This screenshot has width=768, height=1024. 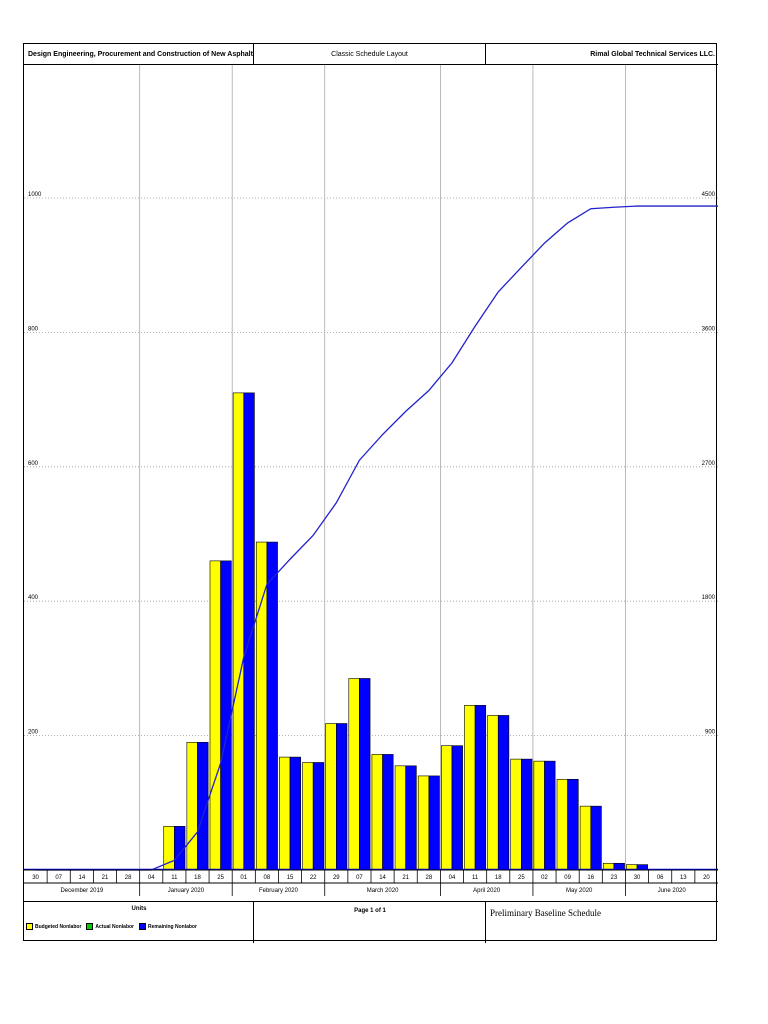 I want to click on y-right-tick-label: 900, so click(x=710, y=733).